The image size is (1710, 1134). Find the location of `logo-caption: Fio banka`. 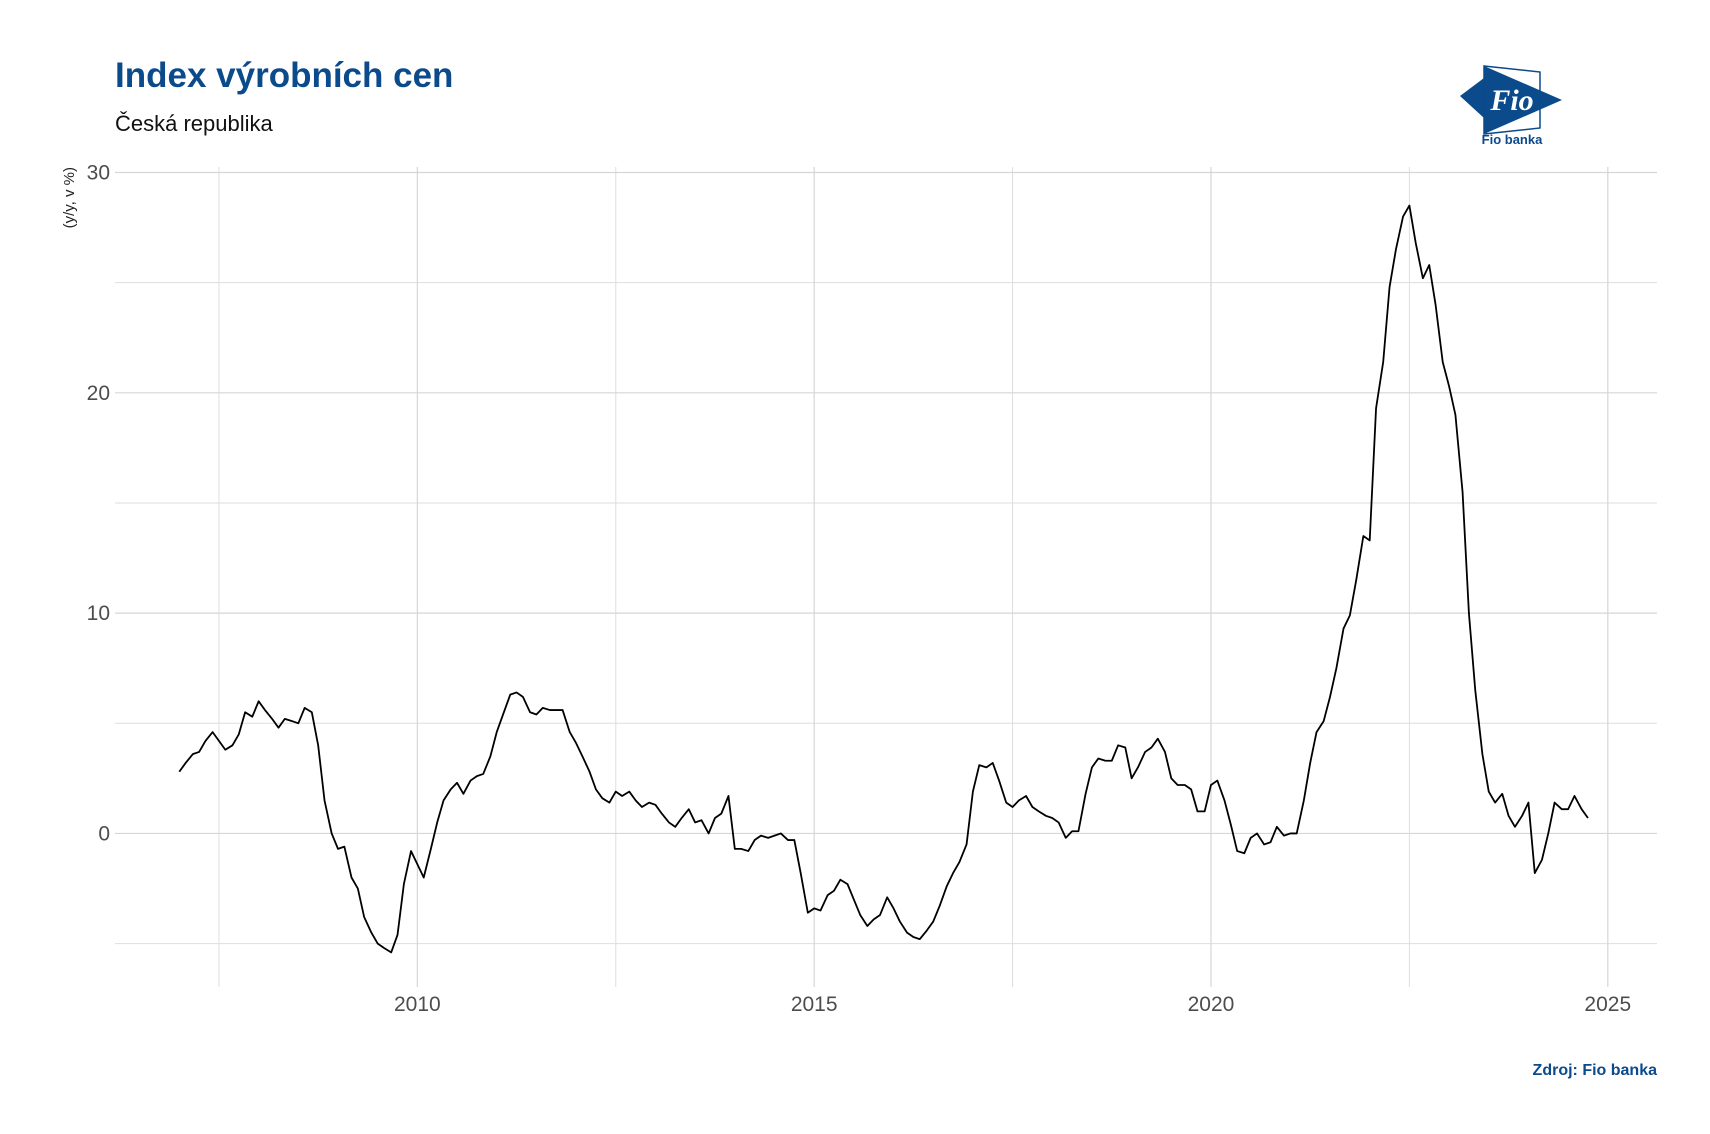

logo-caption: Fio banka is located at coordinates (1512, 139).